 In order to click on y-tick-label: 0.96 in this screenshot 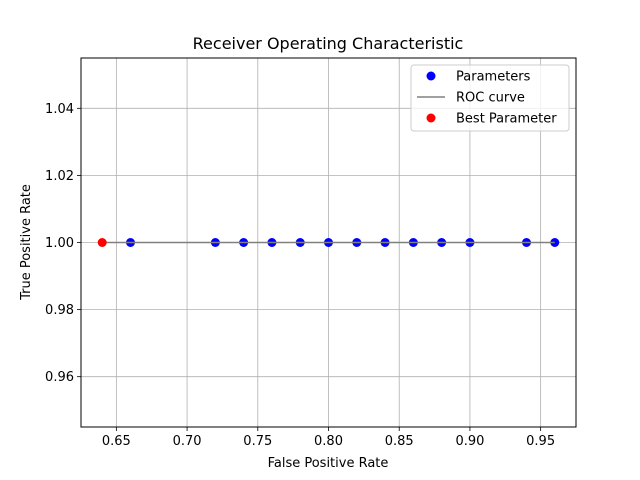, I will do `click(59, 377)`.